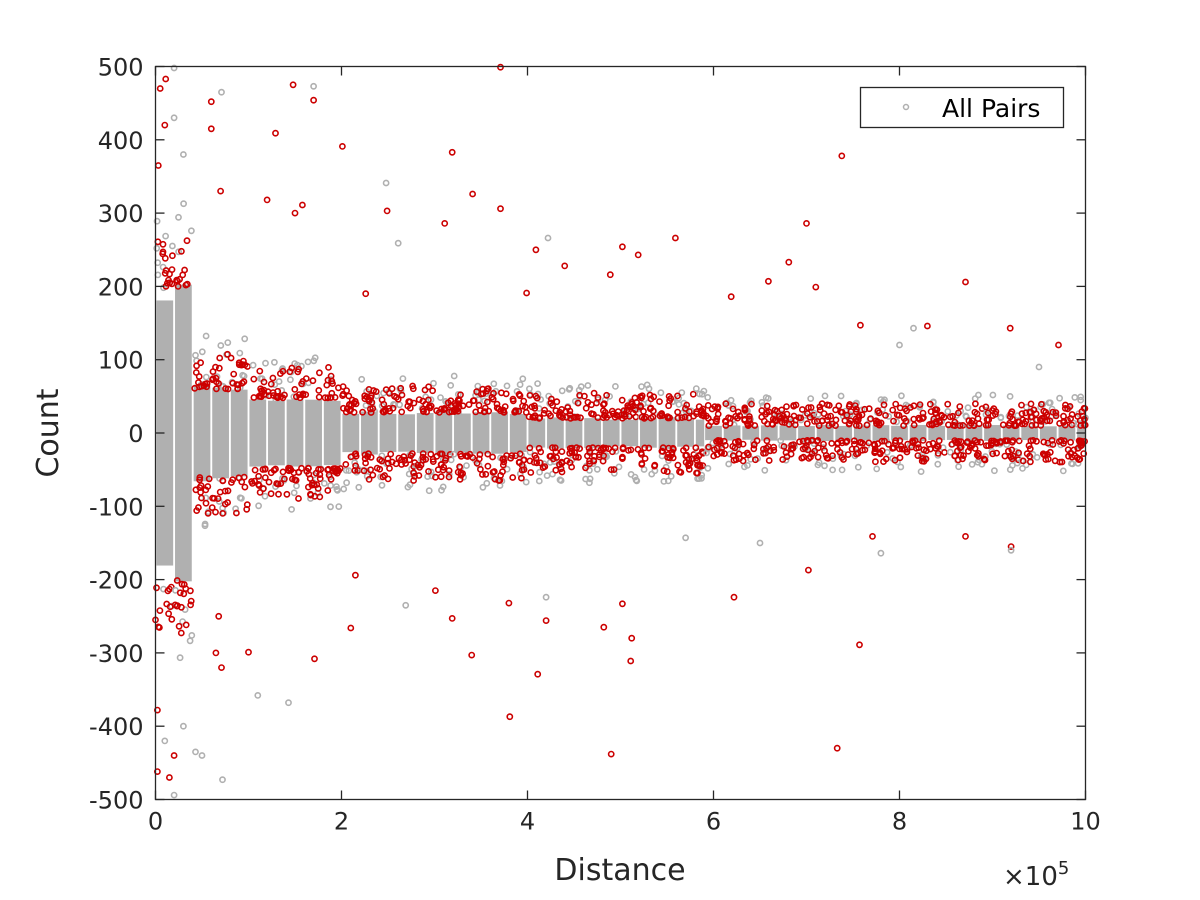 The width and height of the screenshot is (1200, 900). Describe the element at coordinates (962, 107) in the screenshot. I see `legend: All Pairs` at that location.